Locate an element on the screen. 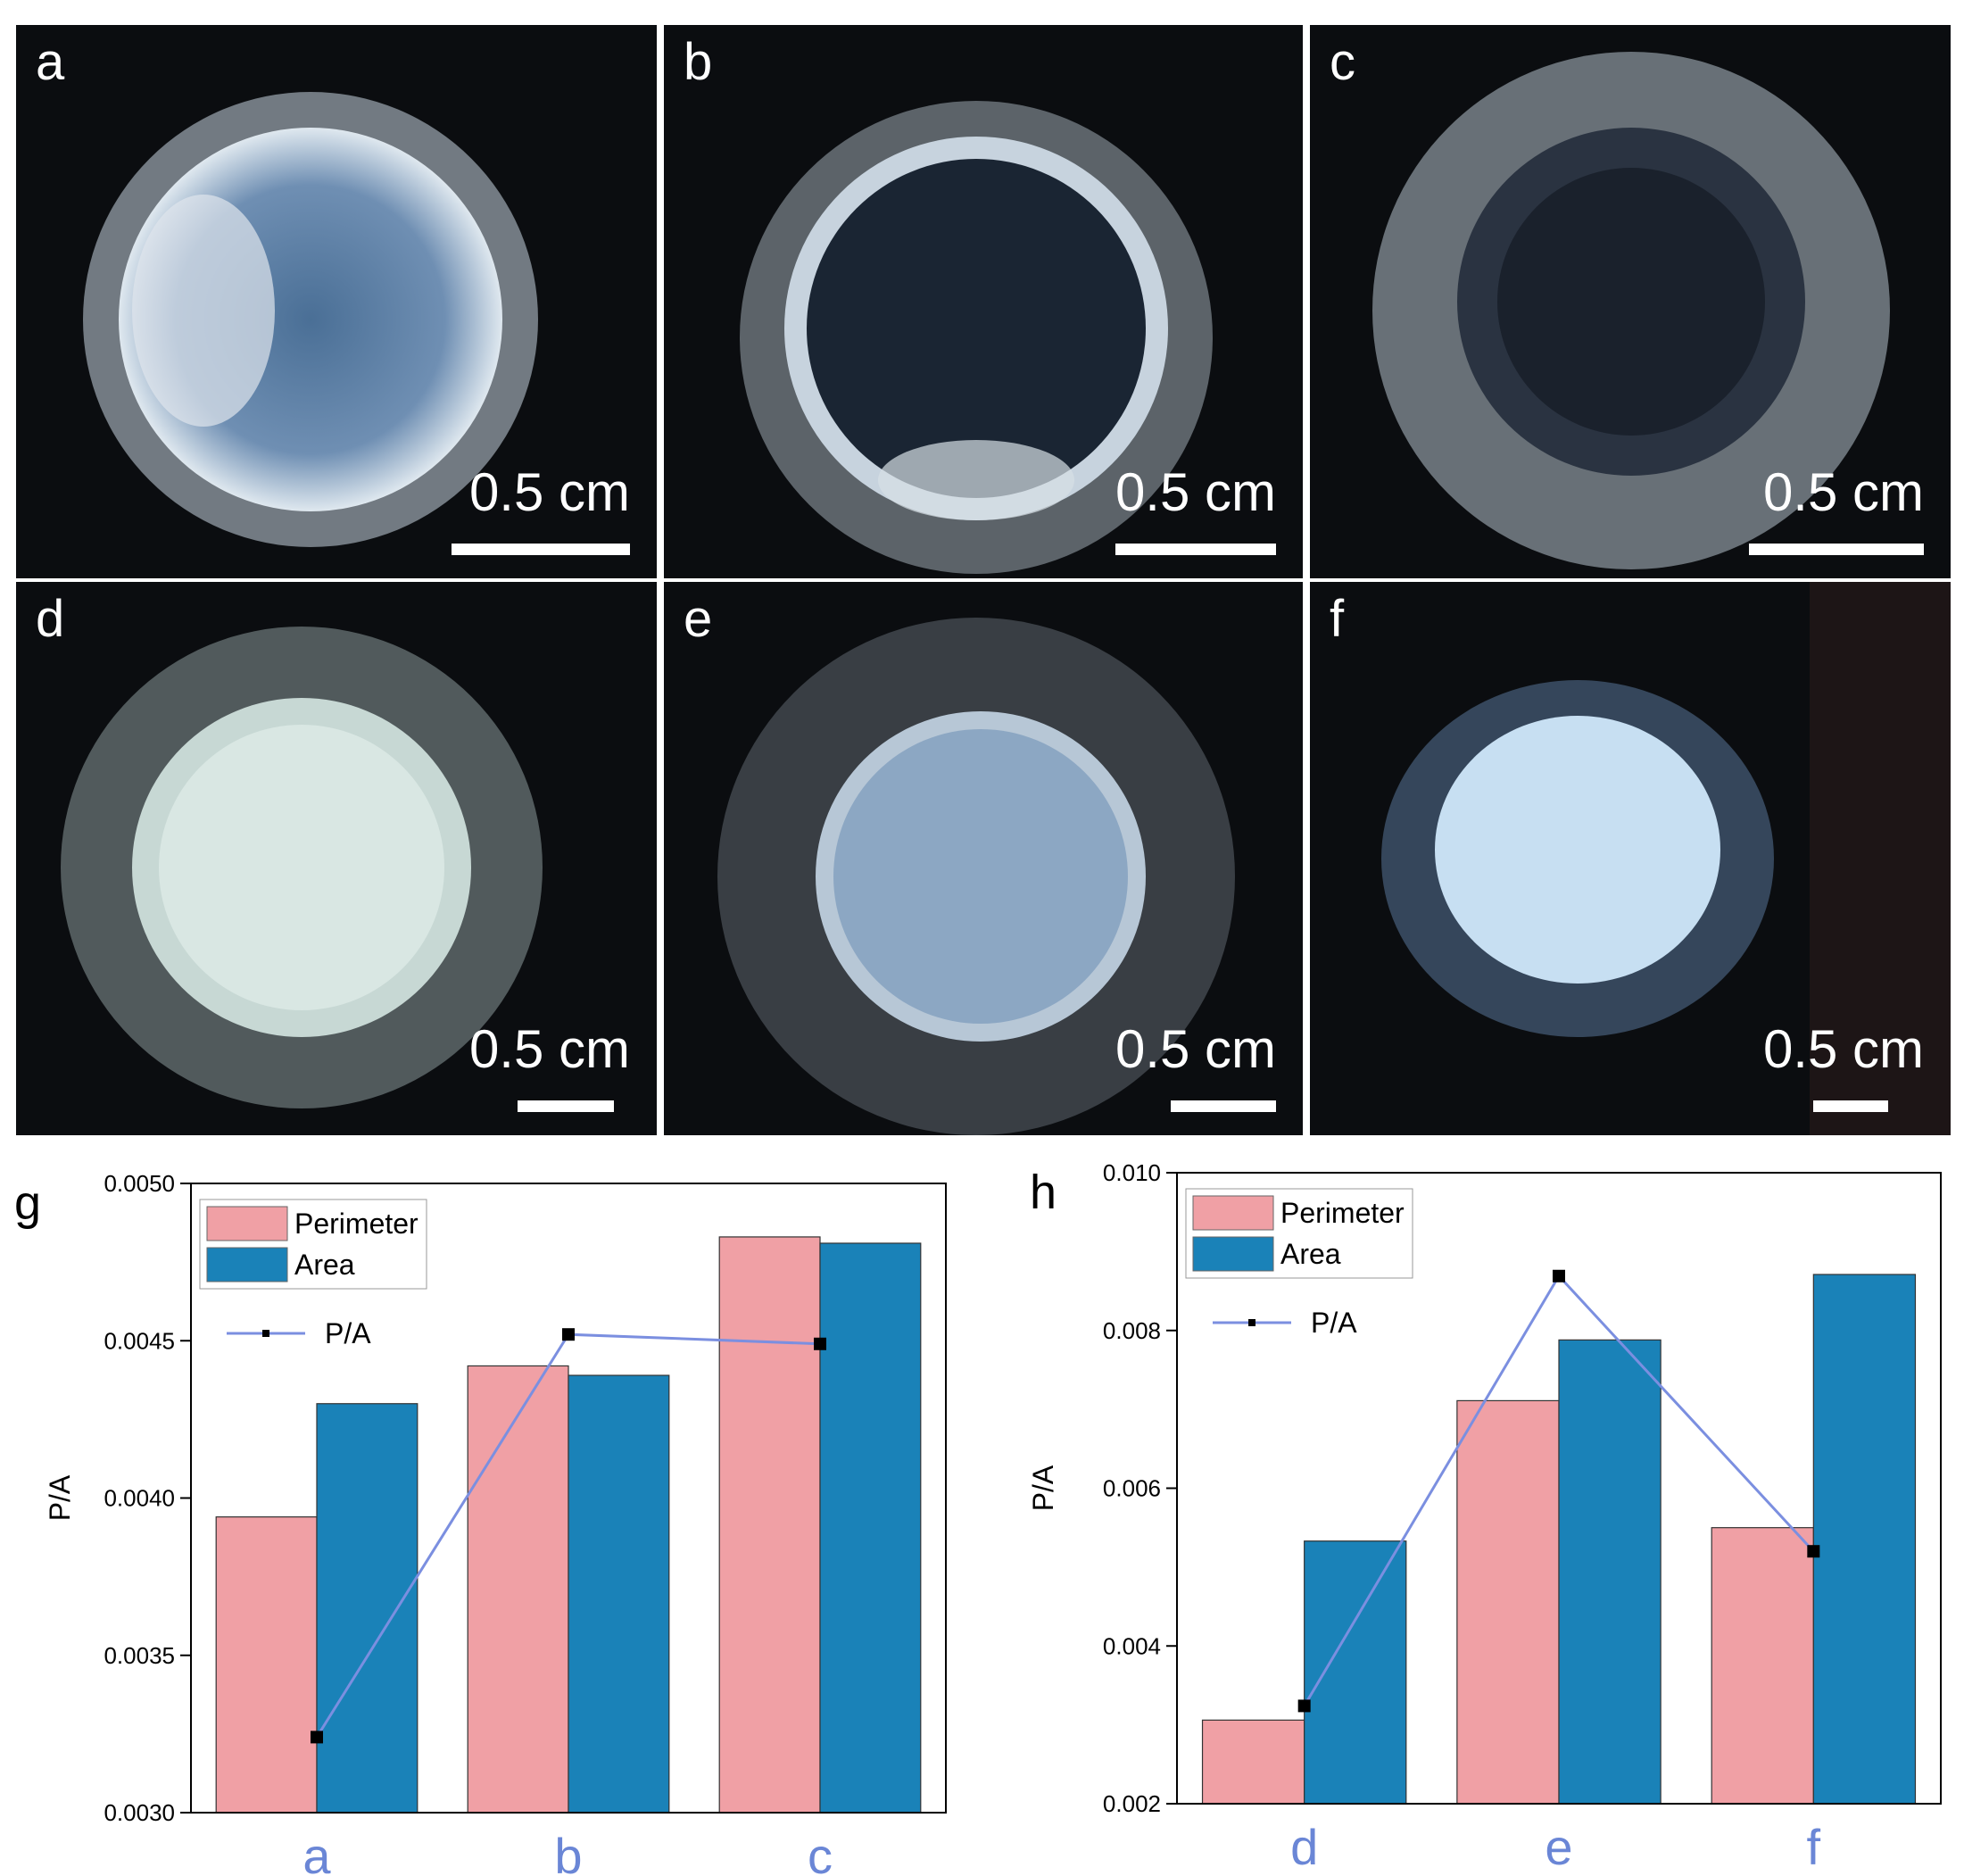 This screenshot has height=1876, width=1964. y-tick-label-g-3: 0.0045 is located at coordinates (139, 1340).